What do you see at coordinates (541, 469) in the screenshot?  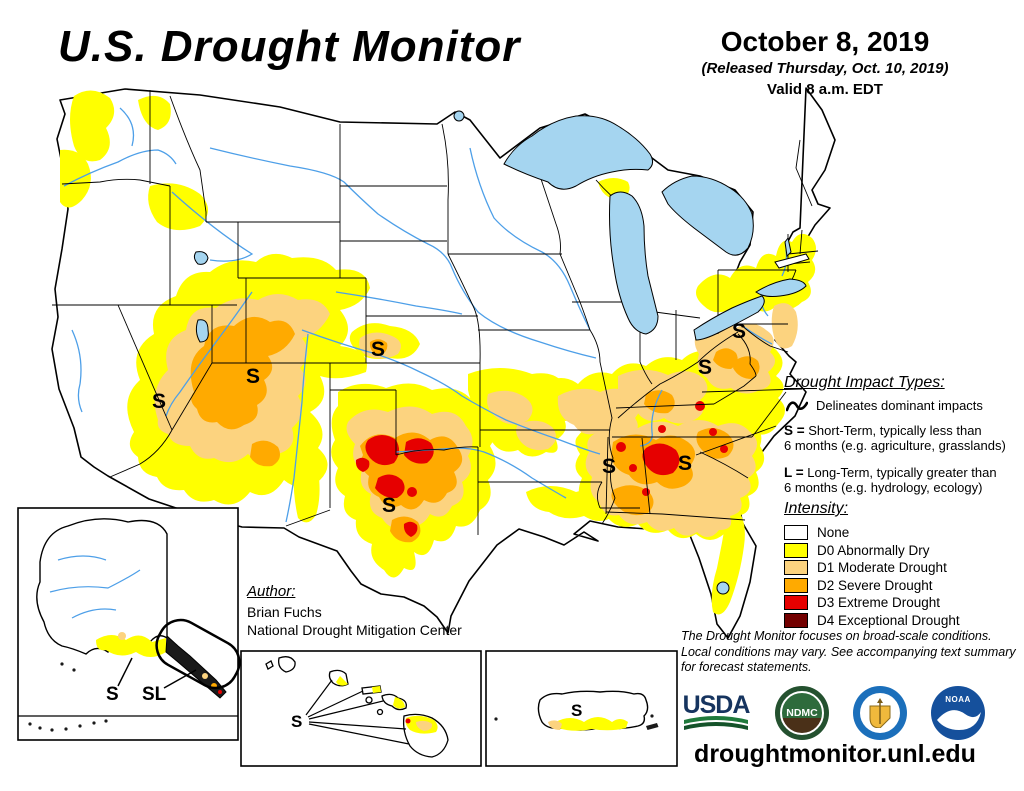 I see `drought-d3-areas` at bounding box center [541, 469].